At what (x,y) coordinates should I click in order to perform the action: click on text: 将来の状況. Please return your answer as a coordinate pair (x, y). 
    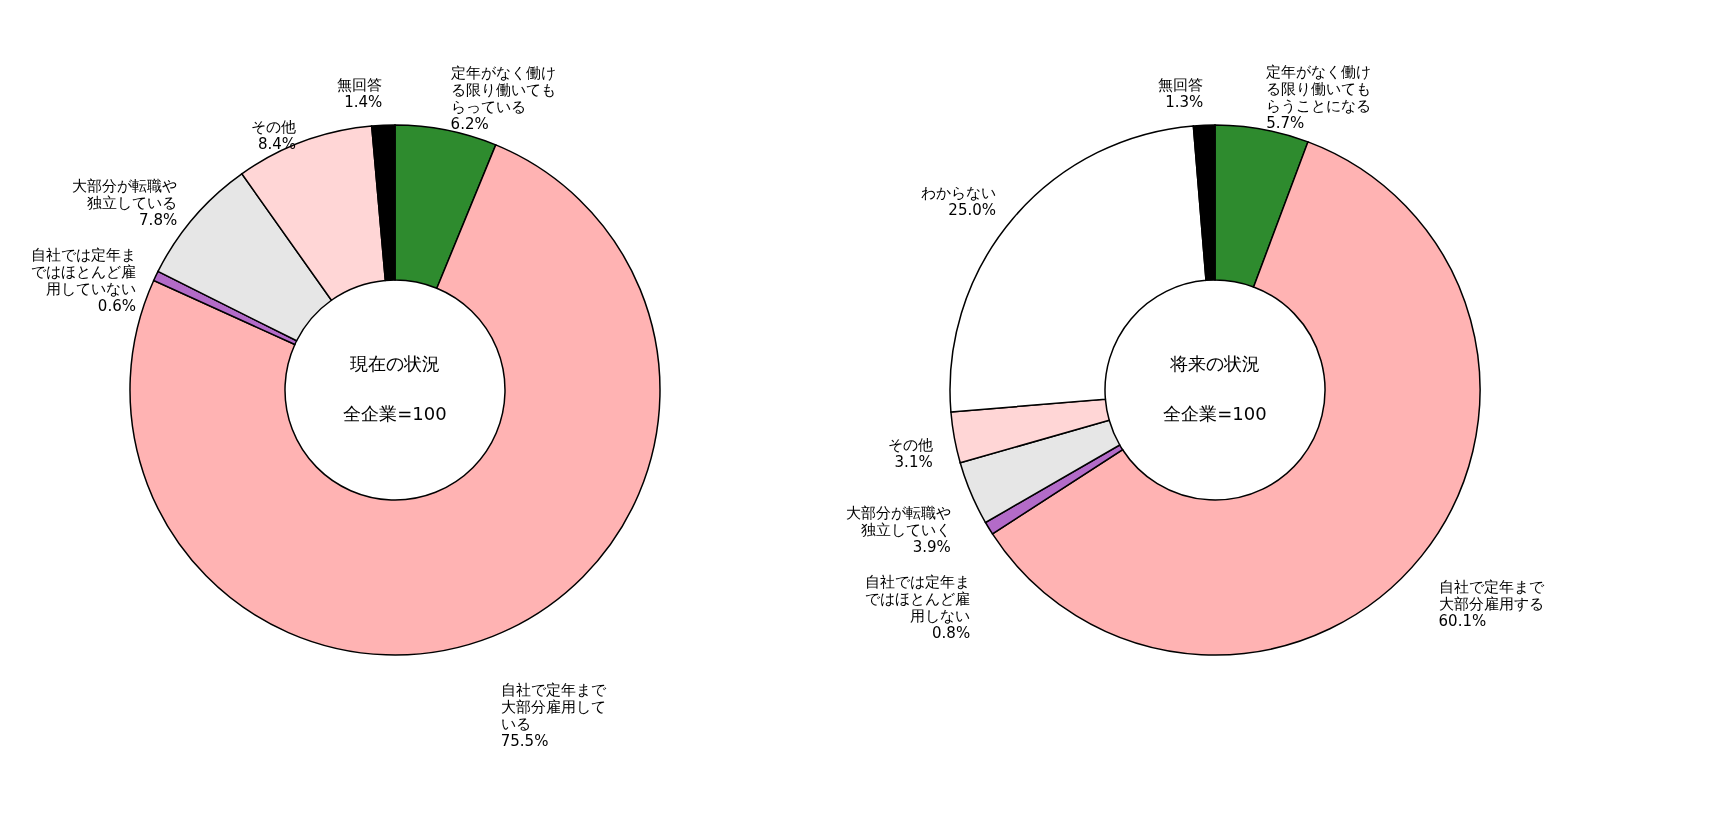
    Looking at the image, I should click on (1214, 363).